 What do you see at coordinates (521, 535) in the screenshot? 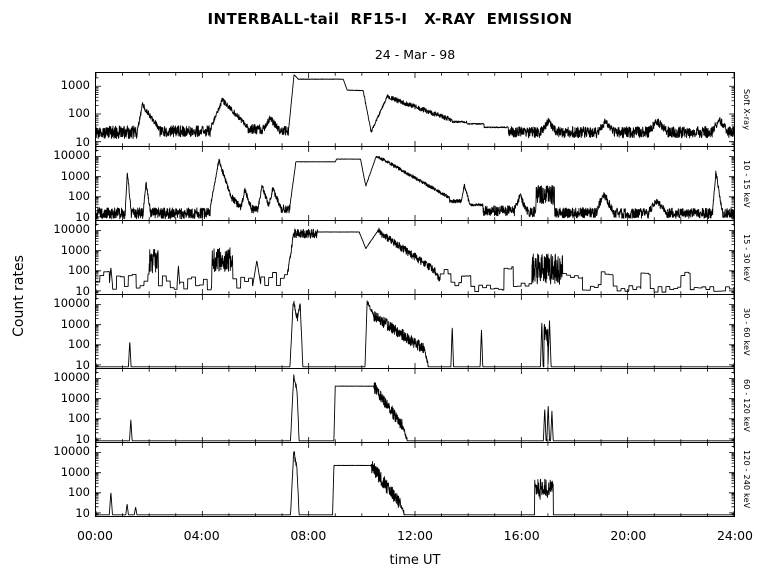
I see `x-tick-label: 16:00` at bounding box center [521, 535].